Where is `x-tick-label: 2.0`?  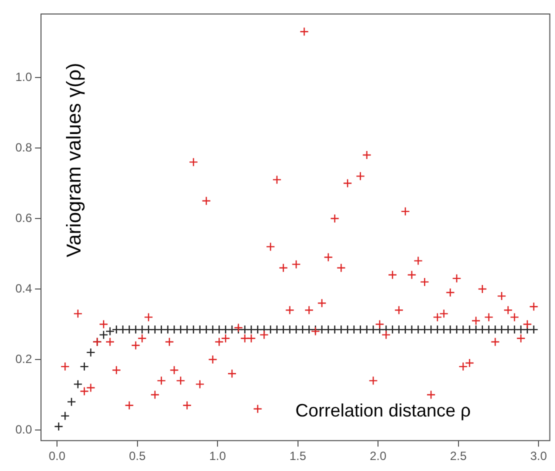 x-tick-label: 2.0 is located at coordinates (378, 456).